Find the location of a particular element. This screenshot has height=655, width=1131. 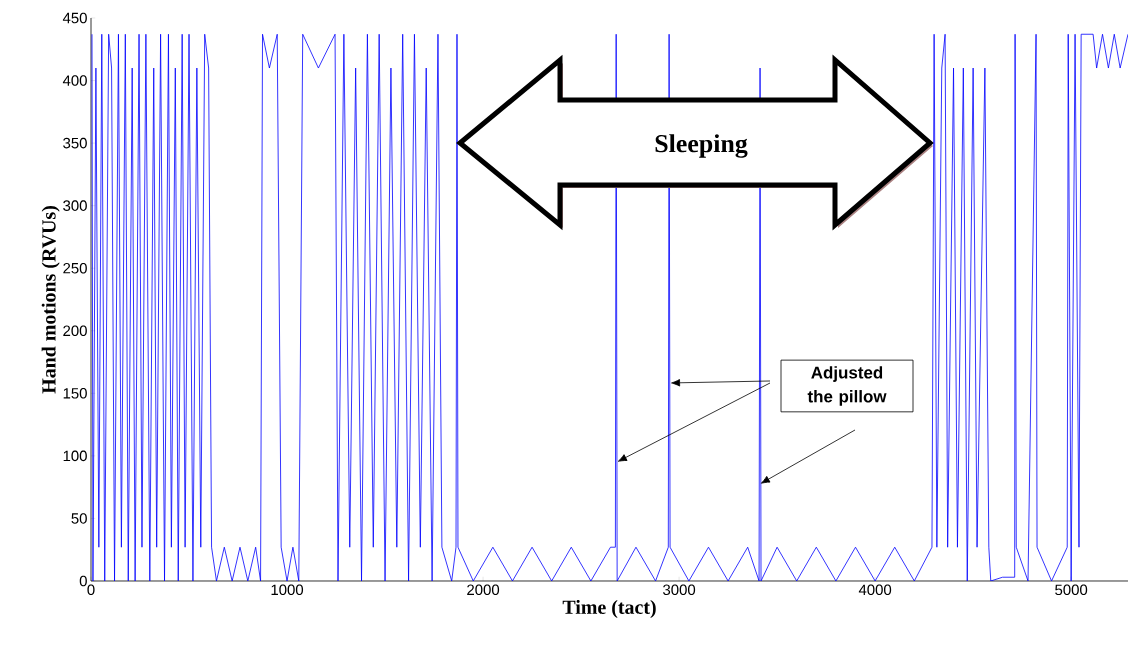

annotation: Adjusted the pillow is located at coordinates (847, 386).